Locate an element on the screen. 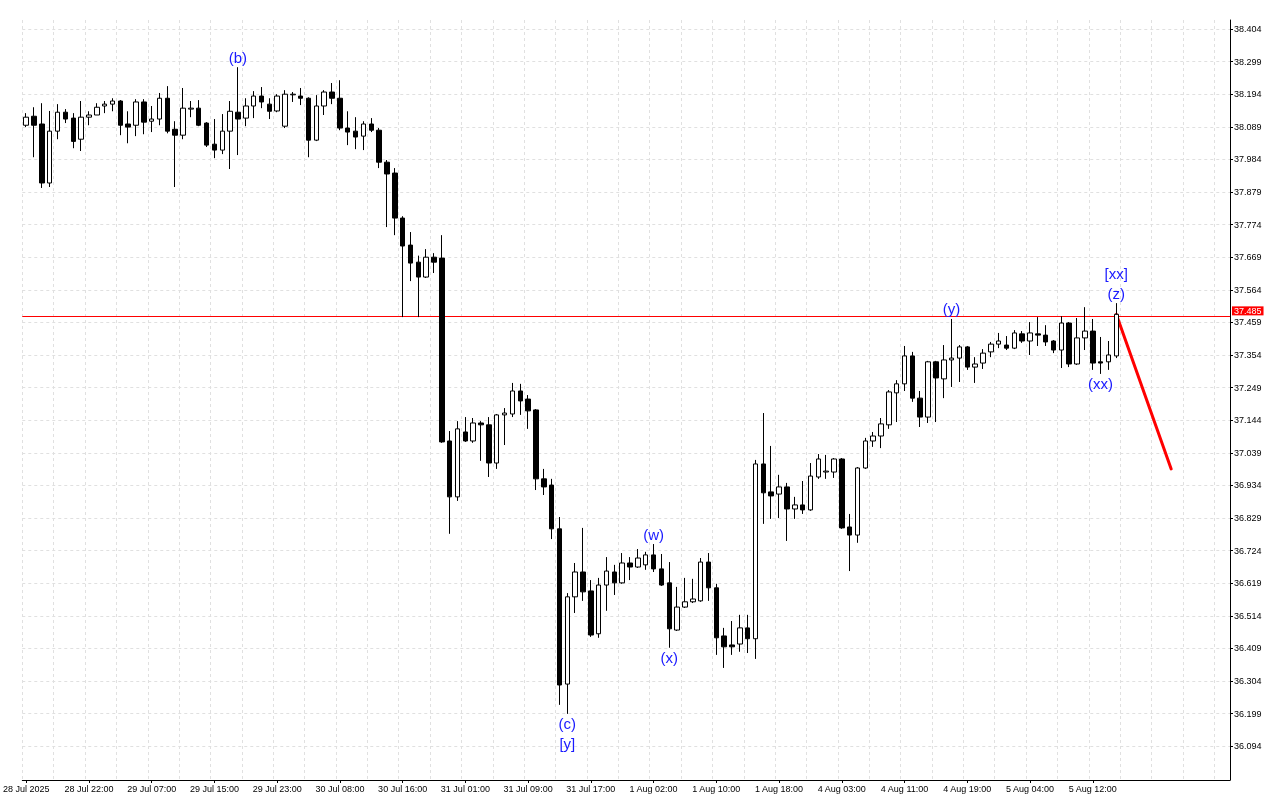 Image resolution: width=1280 pixels, height=800 pixels. annotation: (xx) is located at coordinates (1101, 384).